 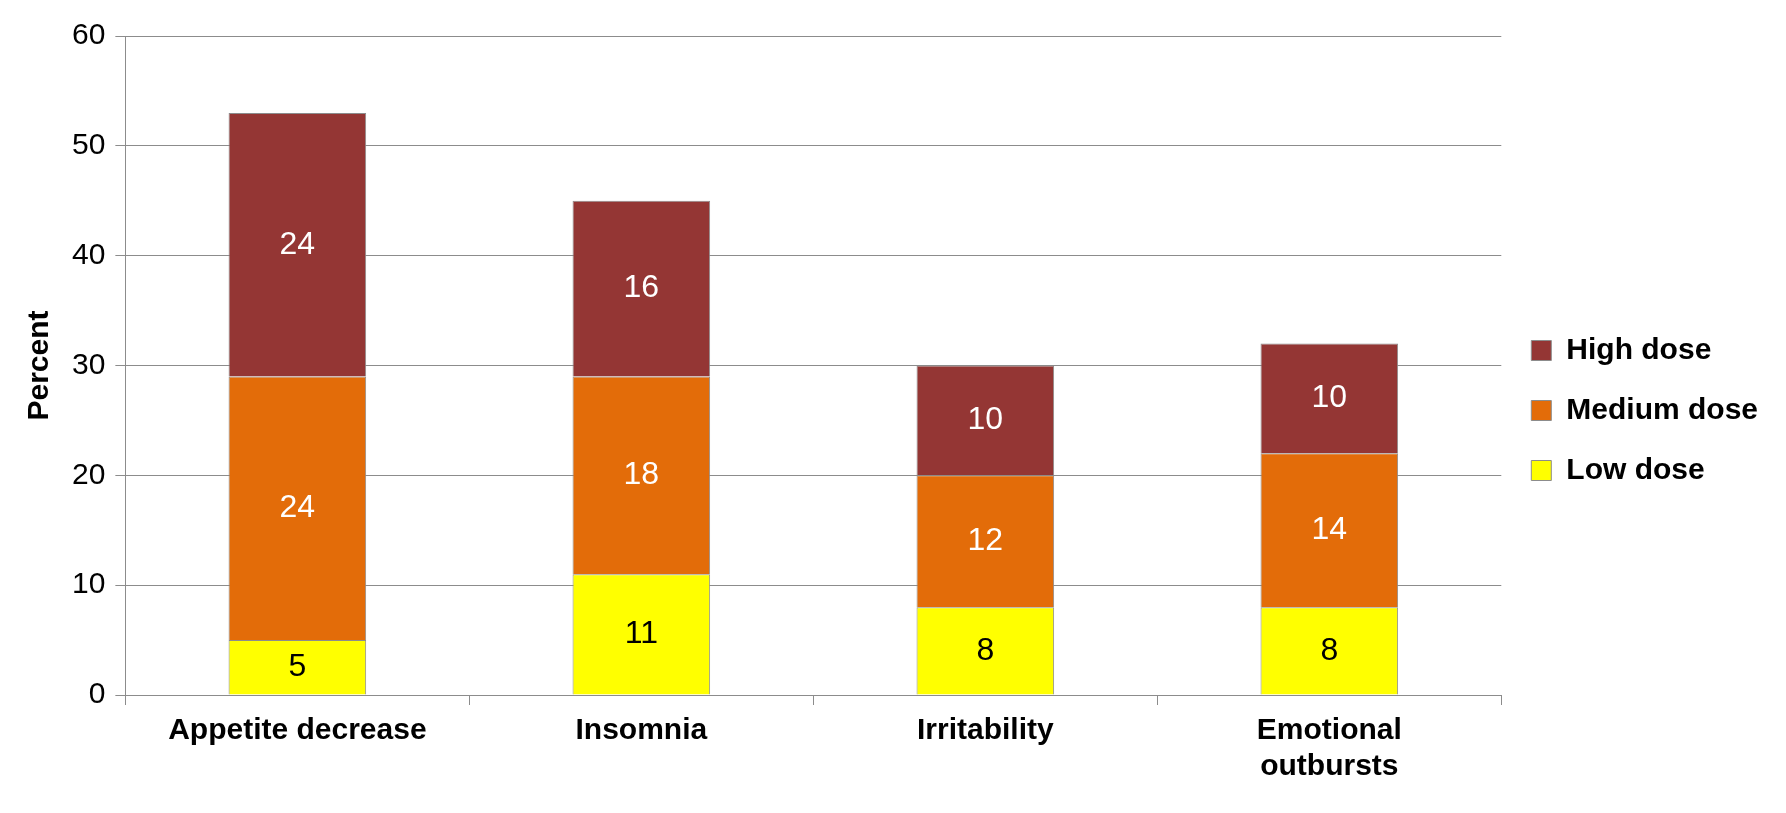 What do you see at coordinates (1329, 528) in the screenshot?
I see `data-label: 14` at bounding box center [1329, 528].